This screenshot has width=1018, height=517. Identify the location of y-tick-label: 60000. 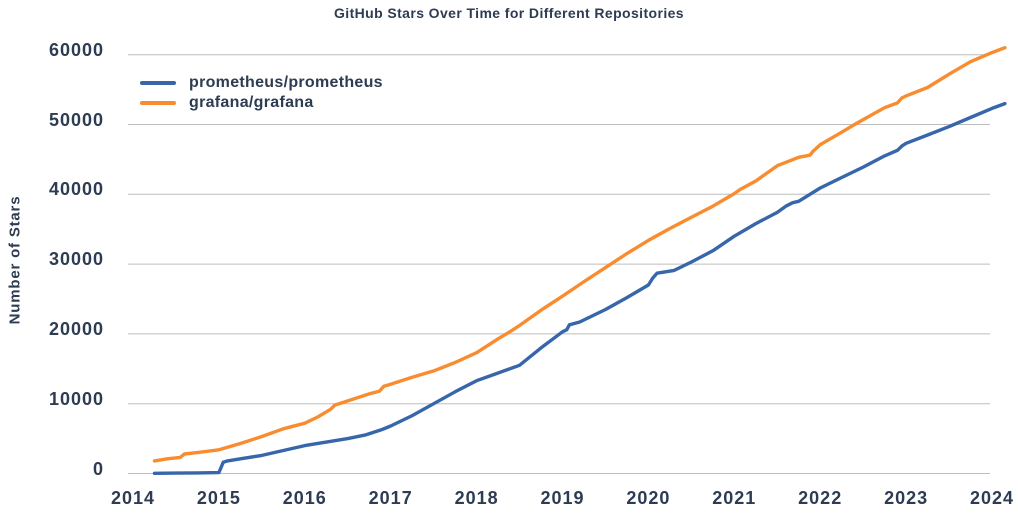
(76, 49).